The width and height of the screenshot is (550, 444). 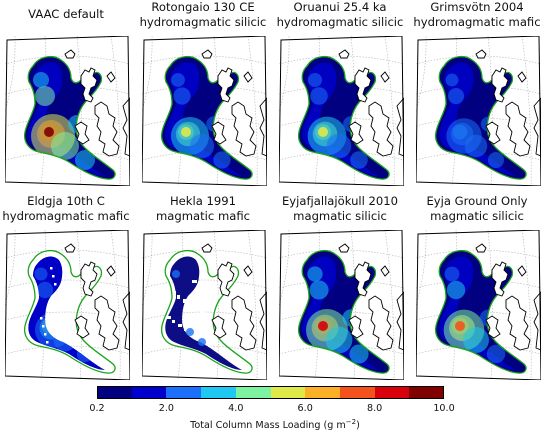 What do you see at coordinates (236, 408) in the screenshot?
I see `colorbar-tick-label: 4.0` at bounding box center [236, 408].